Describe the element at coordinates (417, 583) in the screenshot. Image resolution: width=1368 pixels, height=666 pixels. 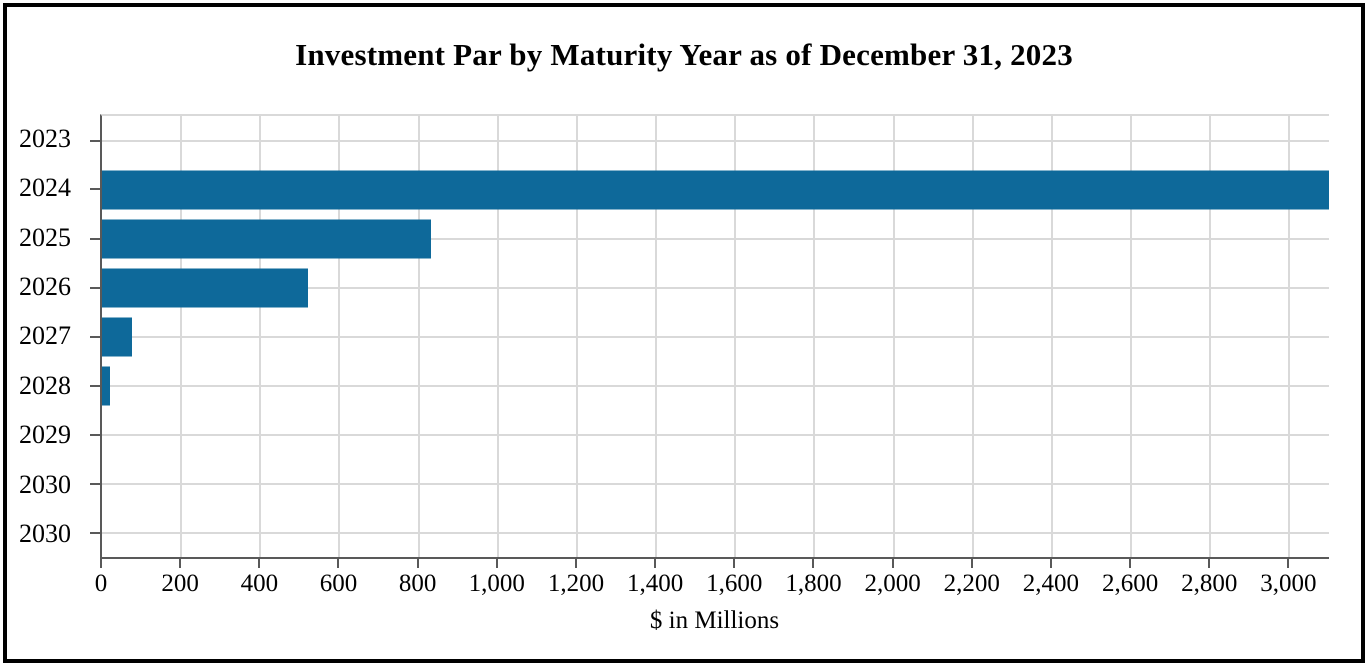
I see `x-axis-tick-label: 800` at that location.